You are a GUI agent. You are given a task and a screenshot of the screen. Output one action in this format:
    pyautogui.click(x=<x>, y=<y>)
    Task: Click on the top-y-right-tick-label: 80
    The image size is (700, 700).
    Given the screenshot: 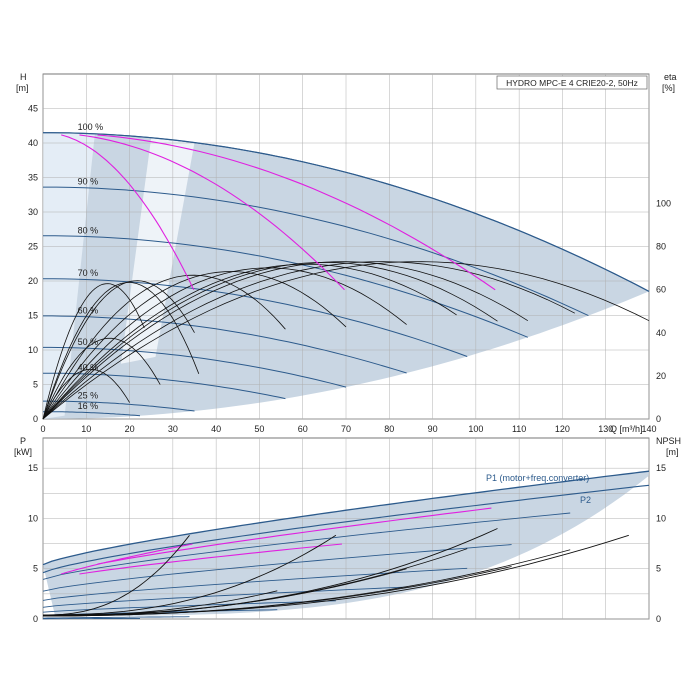 What is the action you would take?
    pyautogui.click(x=661, y=247)
    